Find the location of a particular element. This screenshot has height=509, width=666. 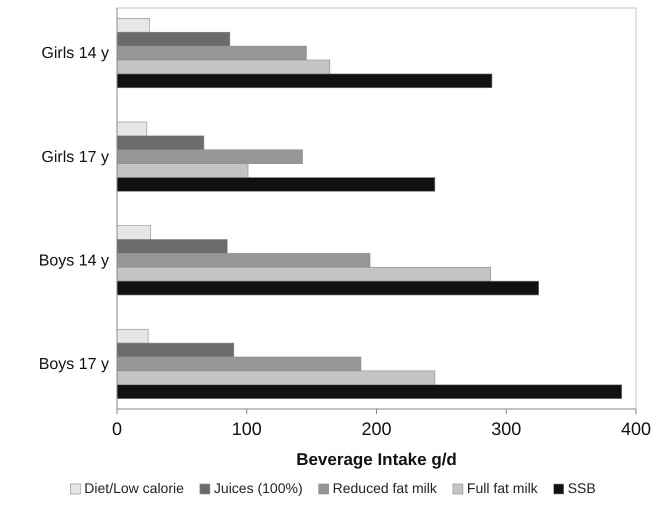

x-tick-label: 0 is located at coordinates (117, 429).